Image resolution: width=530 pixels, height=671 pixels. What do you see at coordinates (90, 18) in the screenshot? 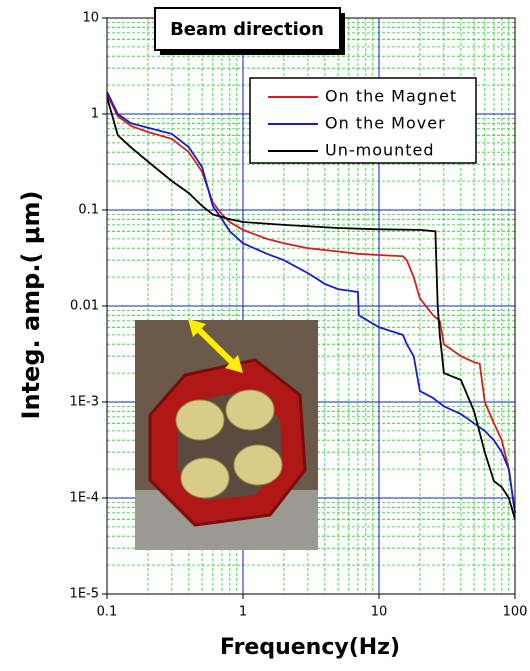
I see `y-tick-label: 10` at bounding box center [90, 18].